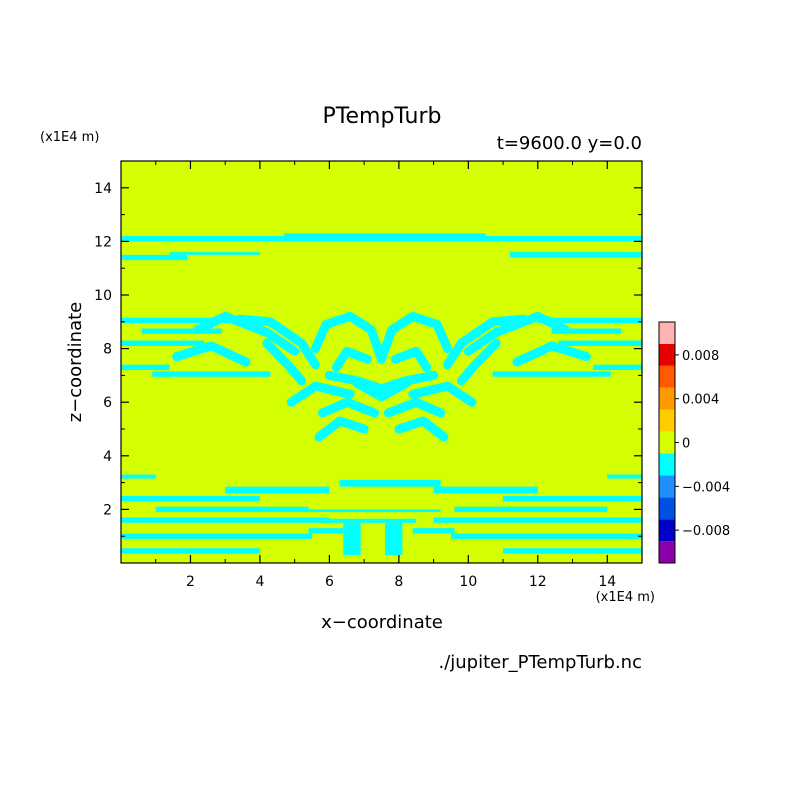 This screenshot has width=804, height=808. Describe the element at coordinates (700, 400) in the screenshot. I see `colorbar-tick-label: 0.004` at that location.